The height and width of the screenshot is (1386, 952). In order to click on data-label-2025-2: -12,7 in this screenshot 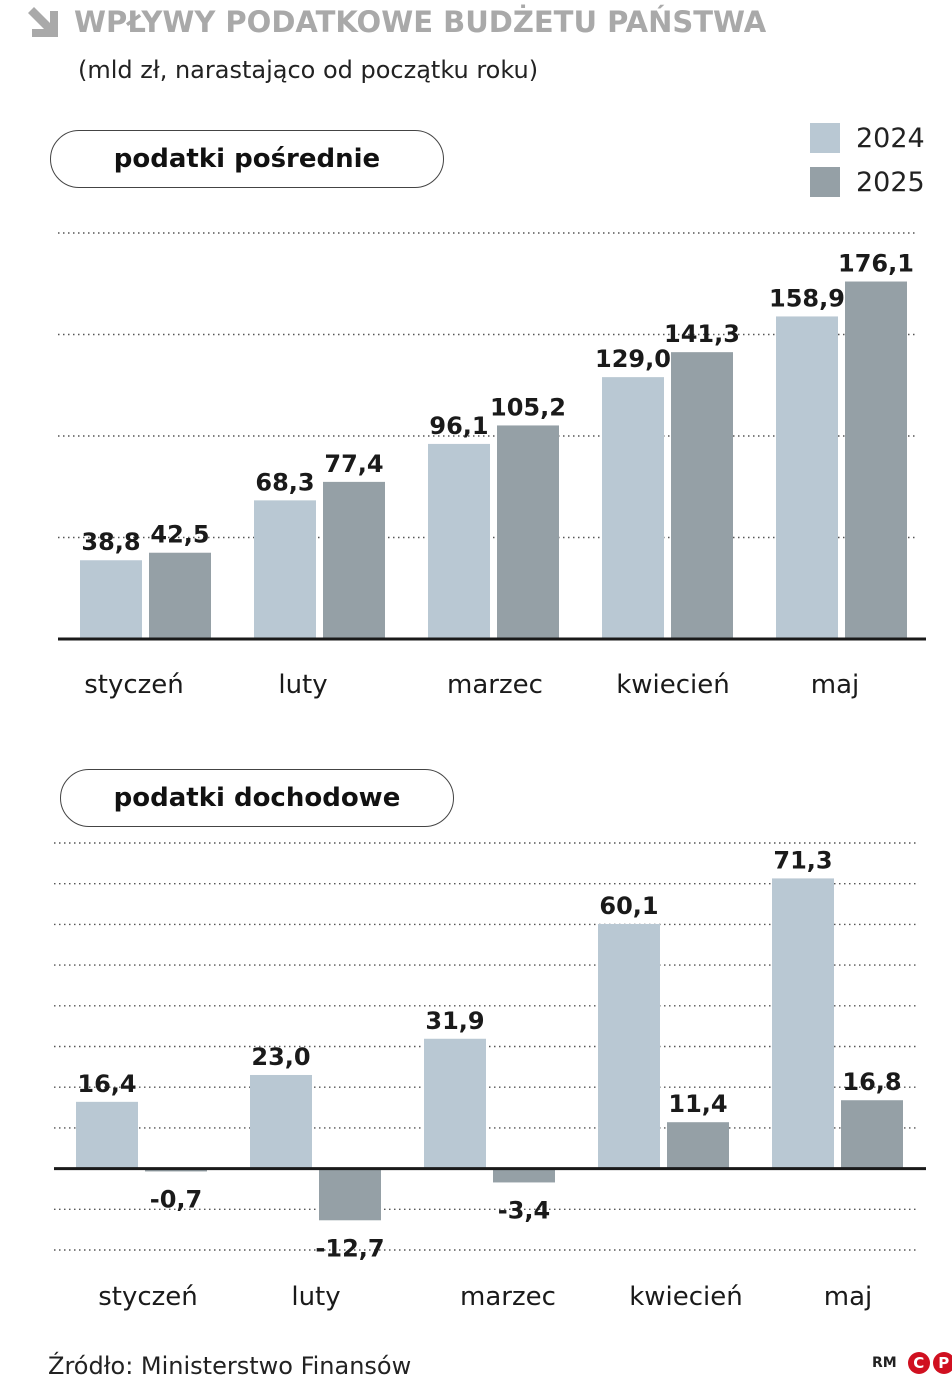, I will do `click(349, 1248)`.